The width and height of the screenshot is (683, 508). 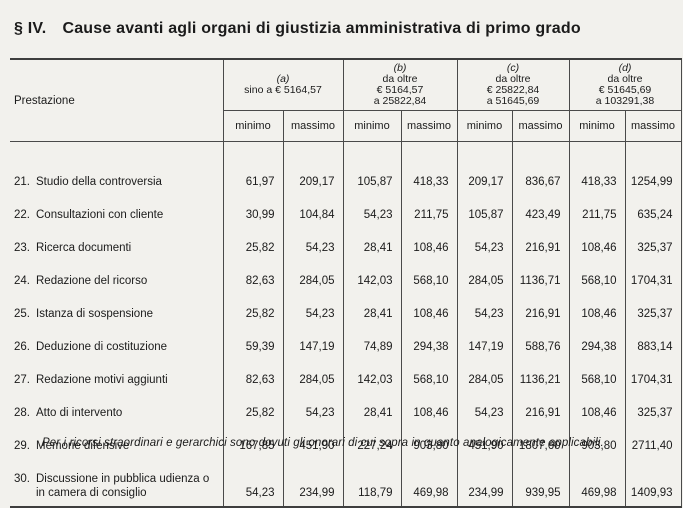 I want to click on value-cell: 635,24, so click(x=652, y=211).